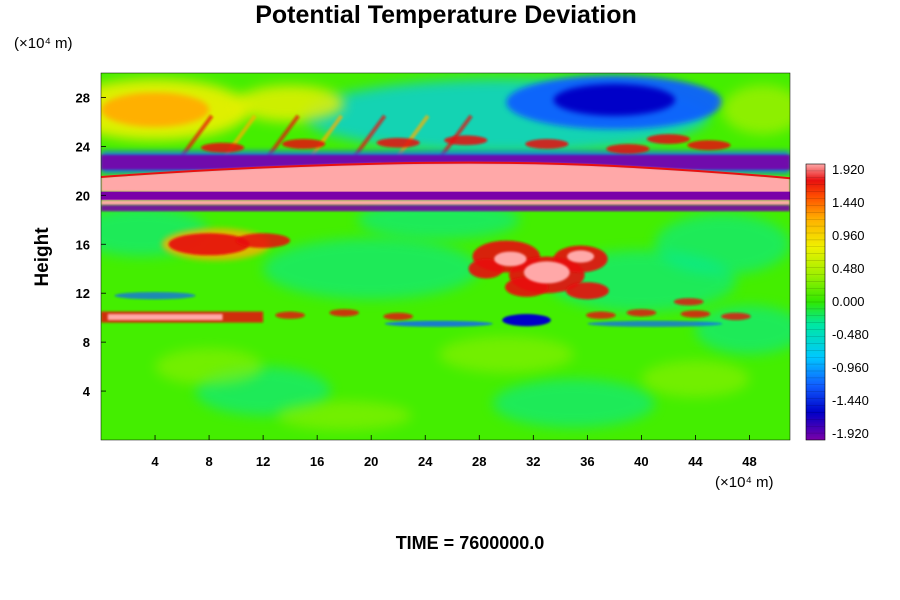  I want to click on colorbar-label: -0.480, so click(850, 334).